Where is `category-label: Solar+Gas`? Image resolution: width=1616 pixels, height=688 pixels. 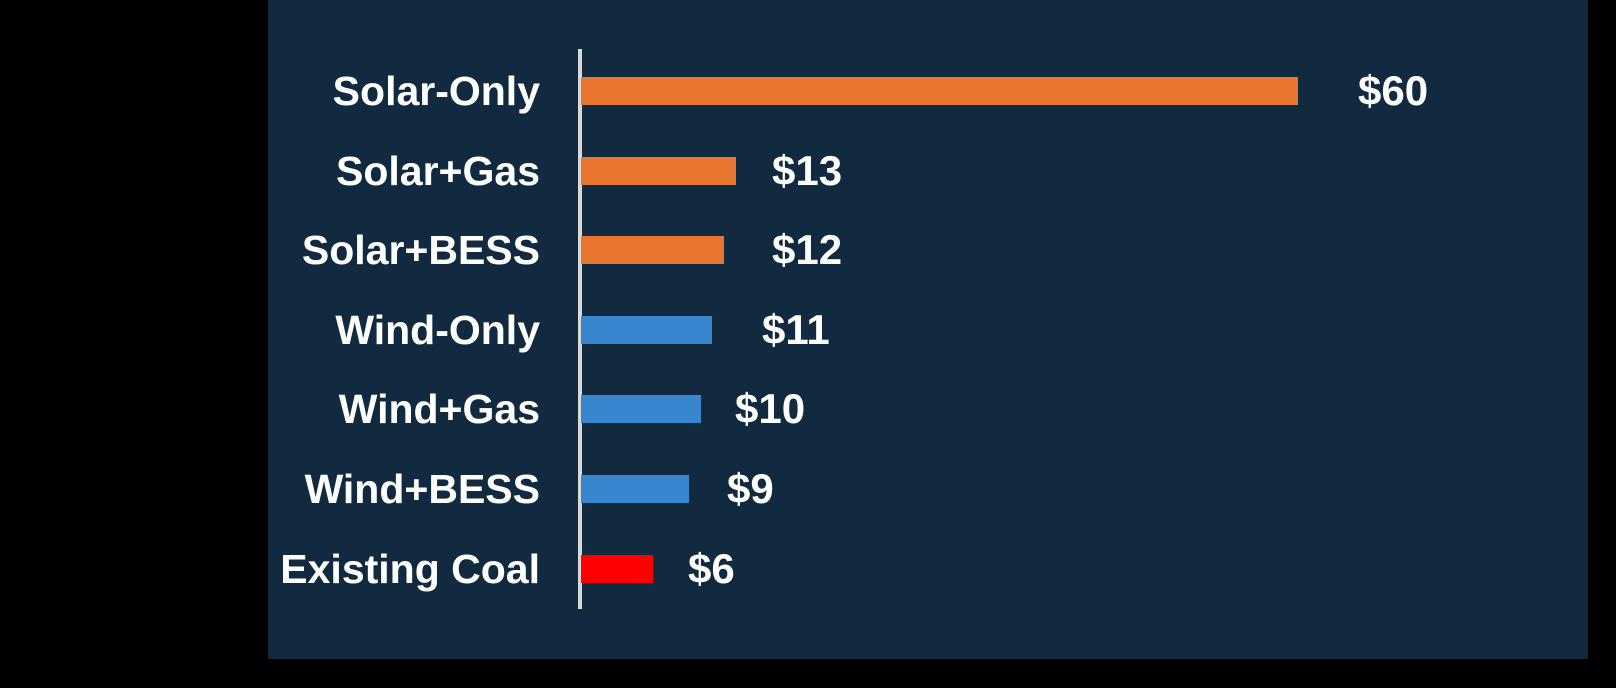 category-label: Solar+Gas is located at coordinates (438, 171).